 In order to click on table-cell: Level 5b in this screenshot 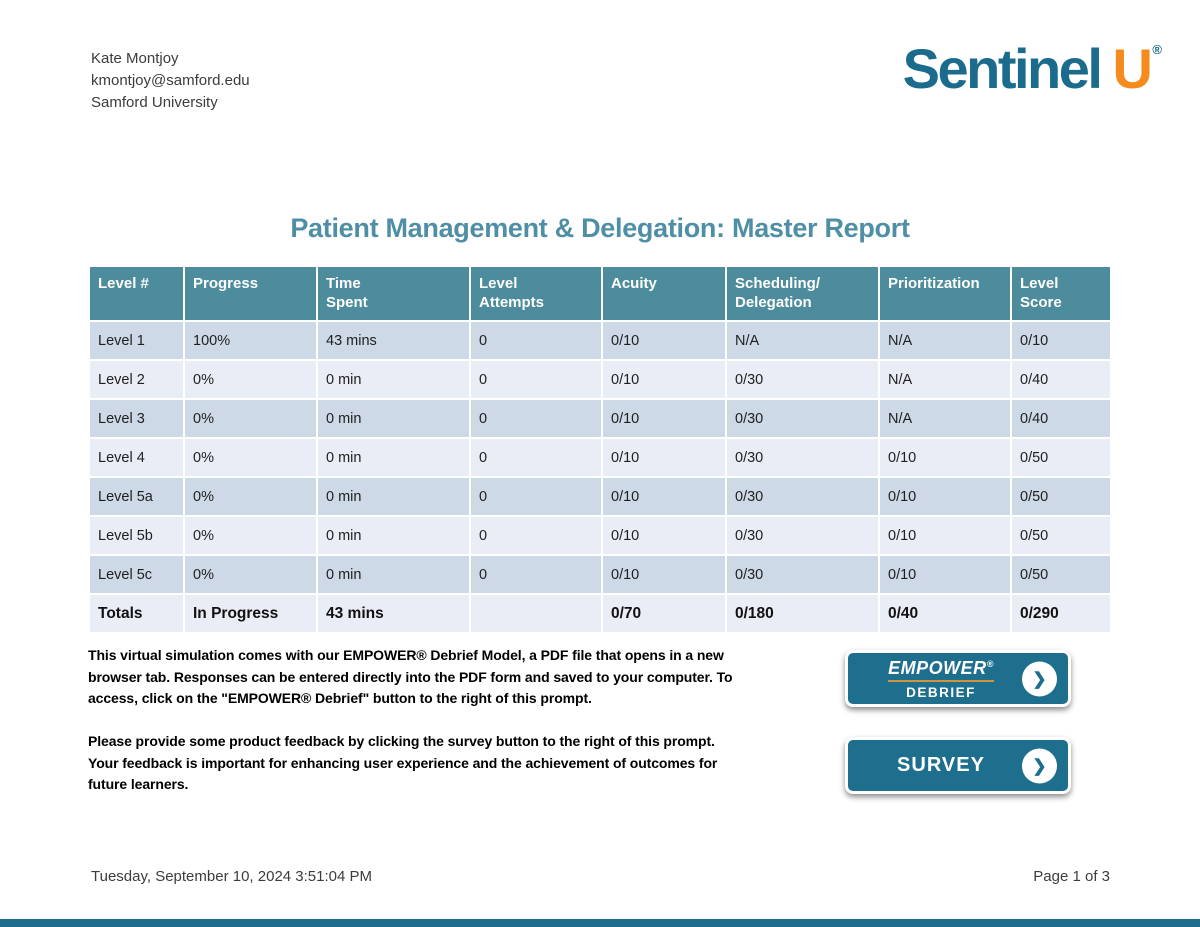, I will do `click(136, 535)`.